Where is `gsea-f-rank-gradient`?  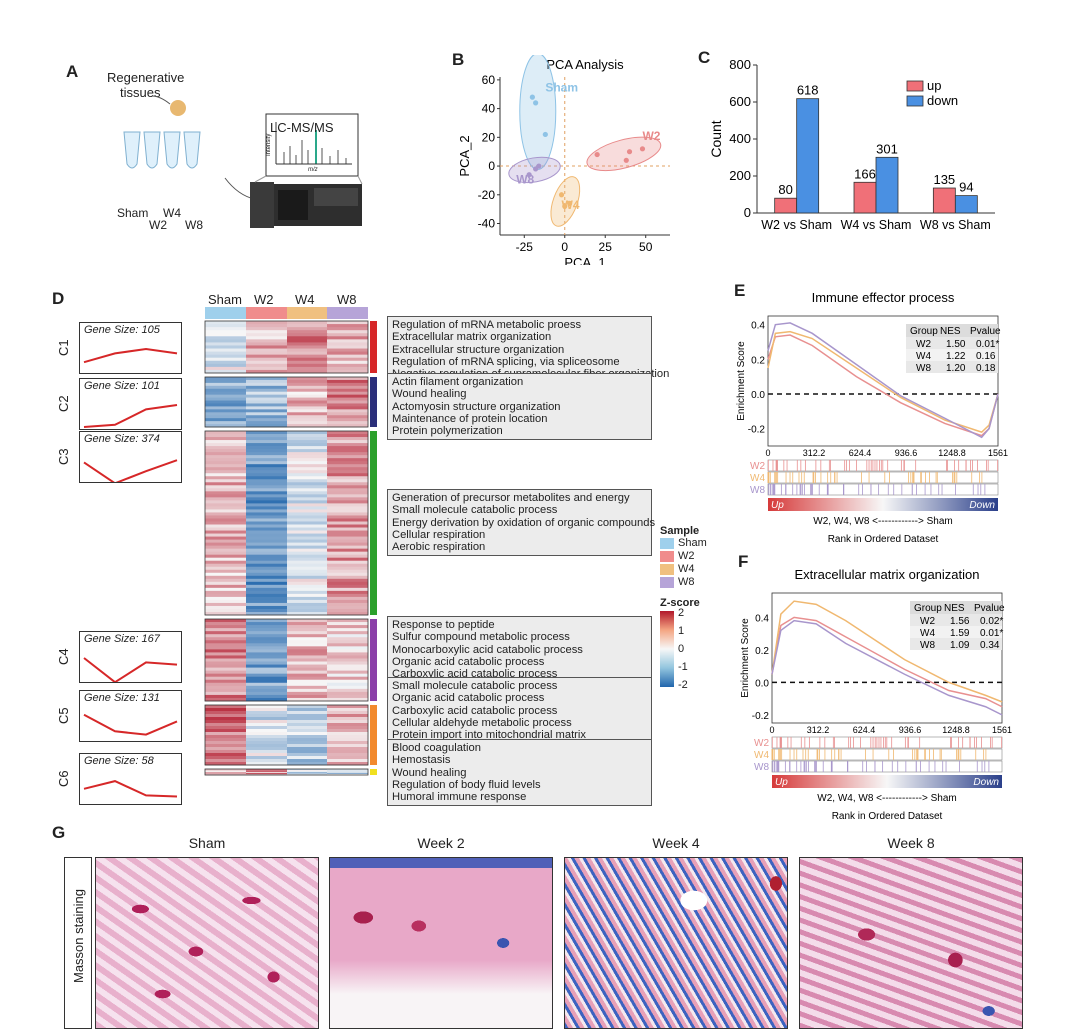
gsea-f-rank-gradient is located at coordinates (887, 781).